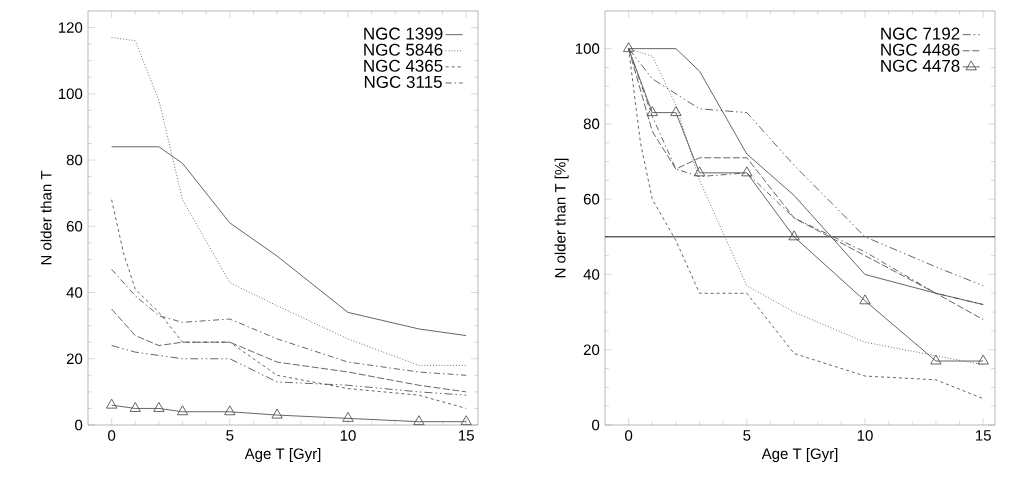  Describe the element at coordinates (46, 217) in the screenshot. I see `y-axis-title: N older than T` at that location.